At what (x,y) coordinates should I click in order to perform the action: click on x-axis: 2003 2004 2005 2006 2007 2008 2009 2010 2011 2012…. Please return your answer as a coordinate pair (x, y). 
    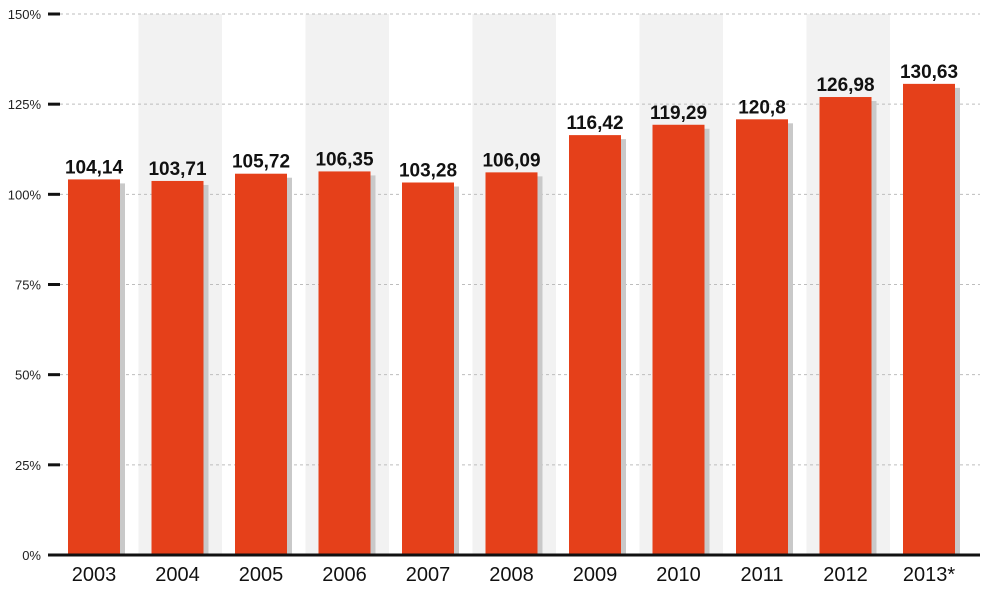
    Looking at the image, I should click on (514, 569).